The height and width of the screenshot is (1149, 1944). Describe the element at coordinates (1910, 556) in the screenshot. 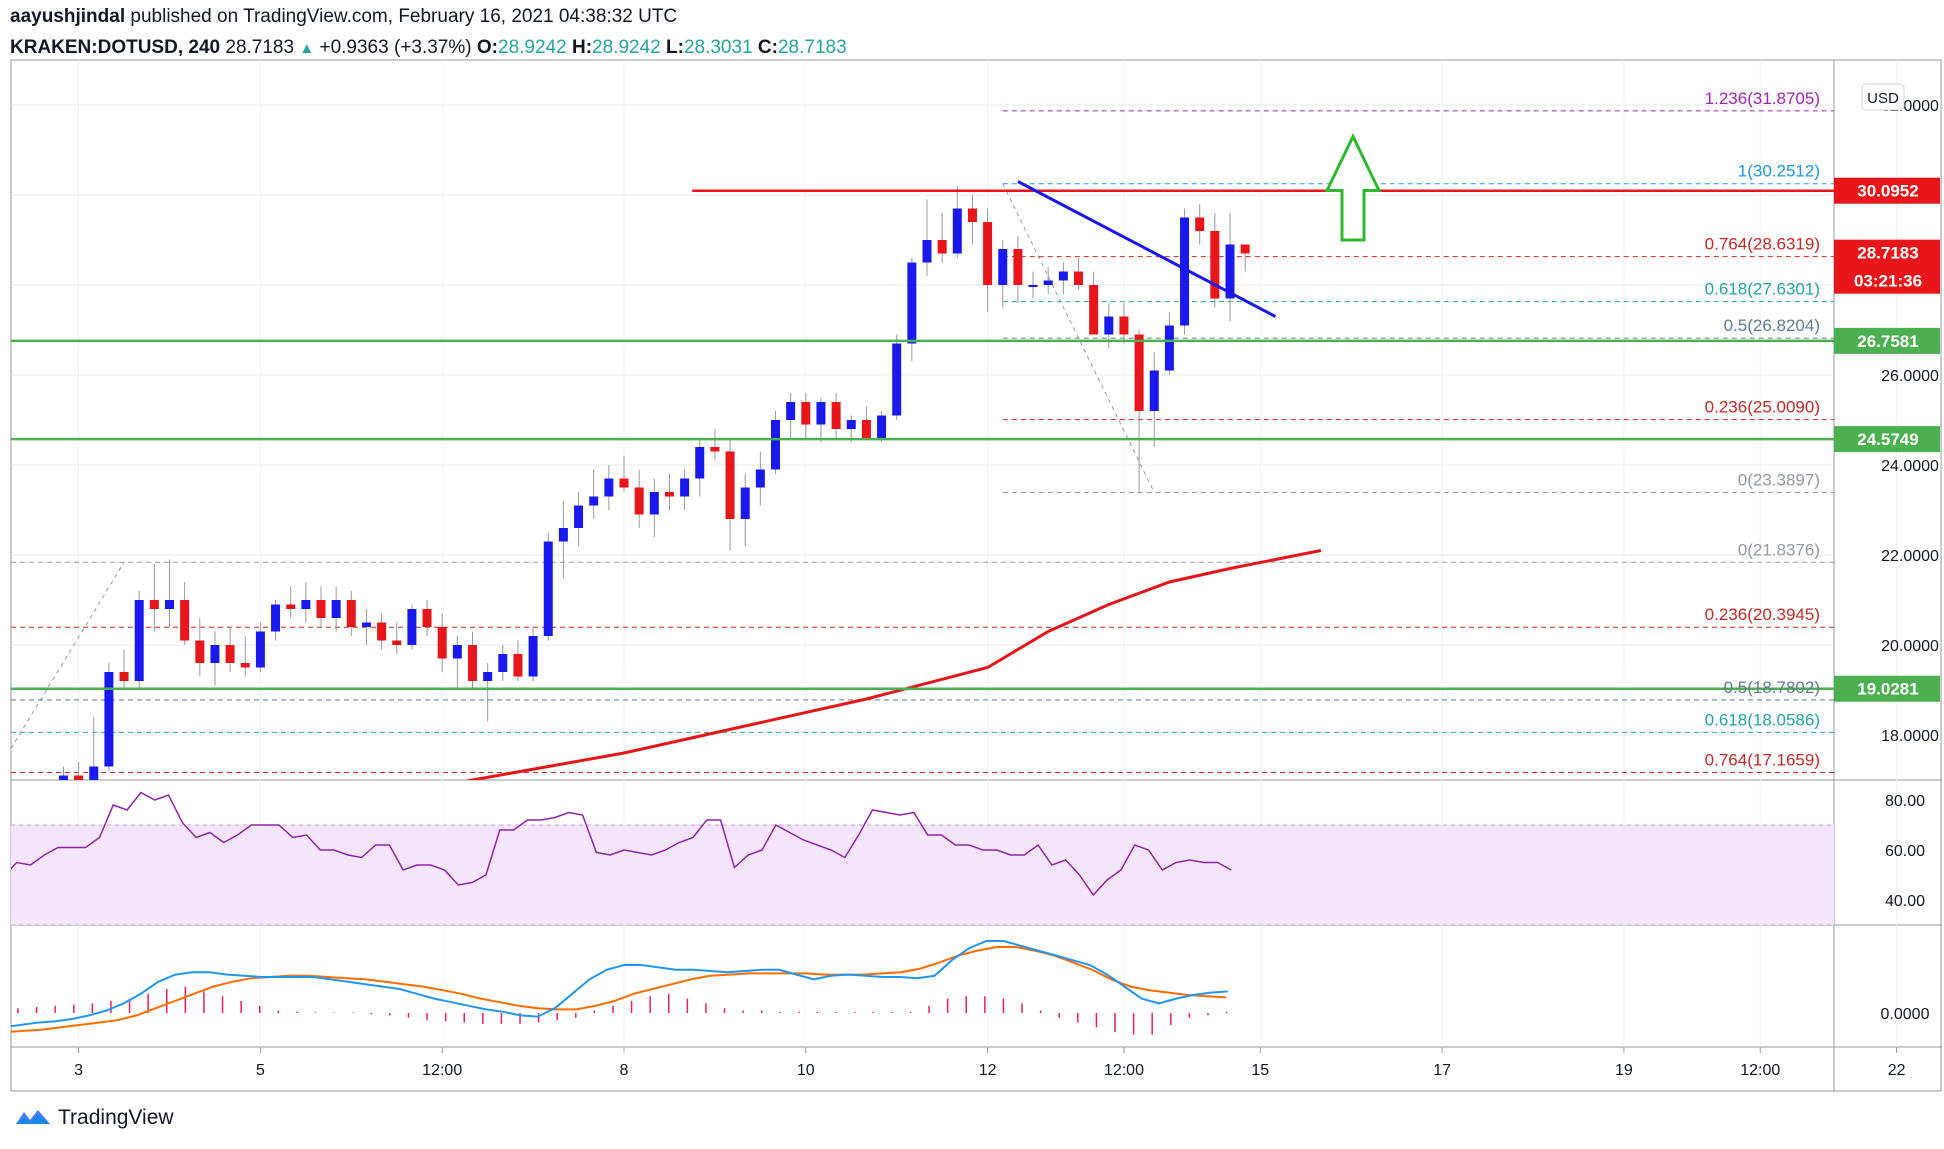

I see `price-tick-label: 22.0000` at that location.